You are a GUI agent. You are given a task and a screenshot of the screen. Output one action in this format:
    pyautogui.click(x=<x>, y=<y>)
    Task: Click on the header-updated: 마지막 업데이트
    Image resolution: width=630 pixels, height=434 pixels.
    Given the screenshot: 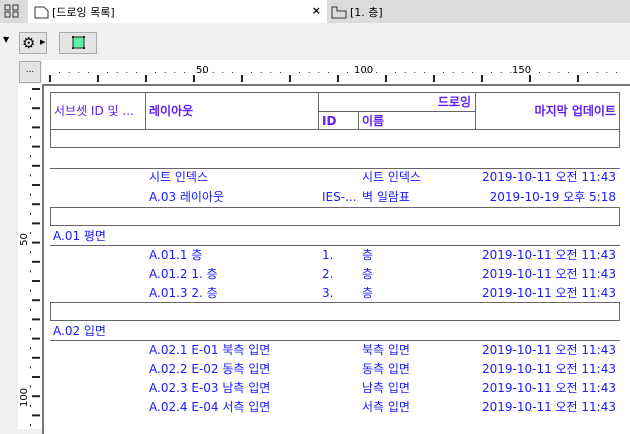 What is the action you would take?
    pyautogui.click(x=575, y=111)
    